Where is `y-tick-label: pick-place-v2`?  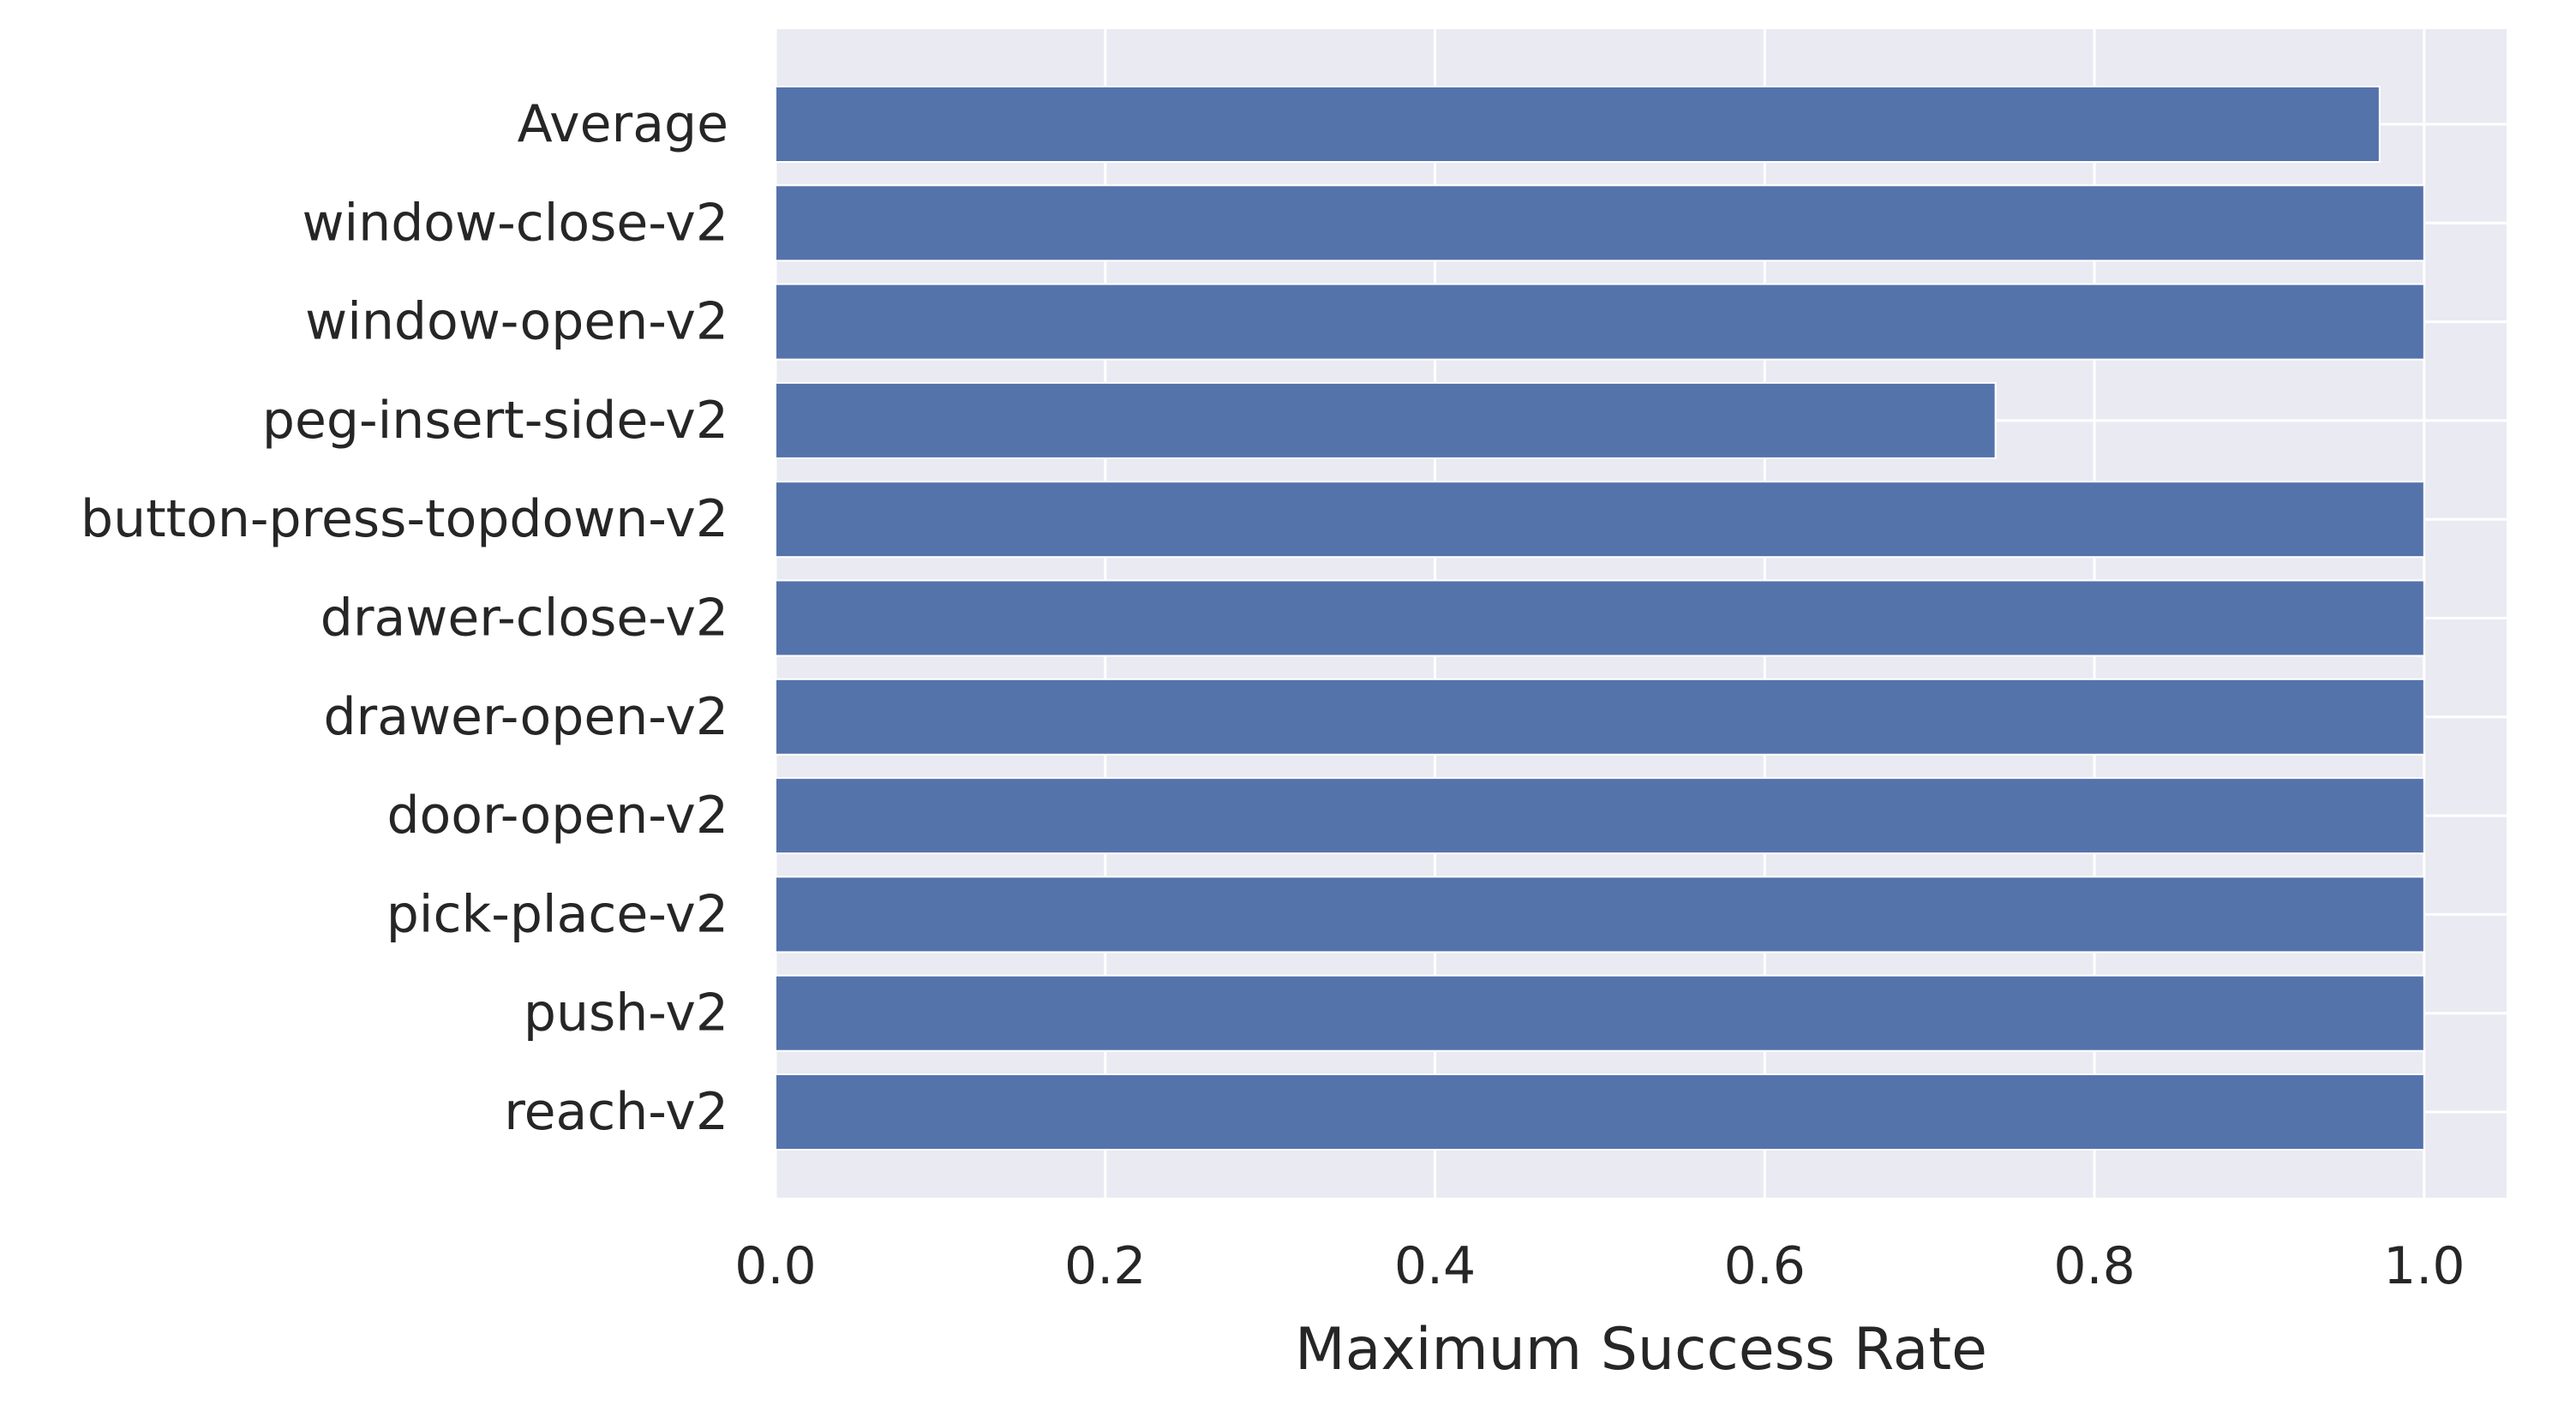
y-tick-label: pick-place-v2 is located at coordinates (557, 914).